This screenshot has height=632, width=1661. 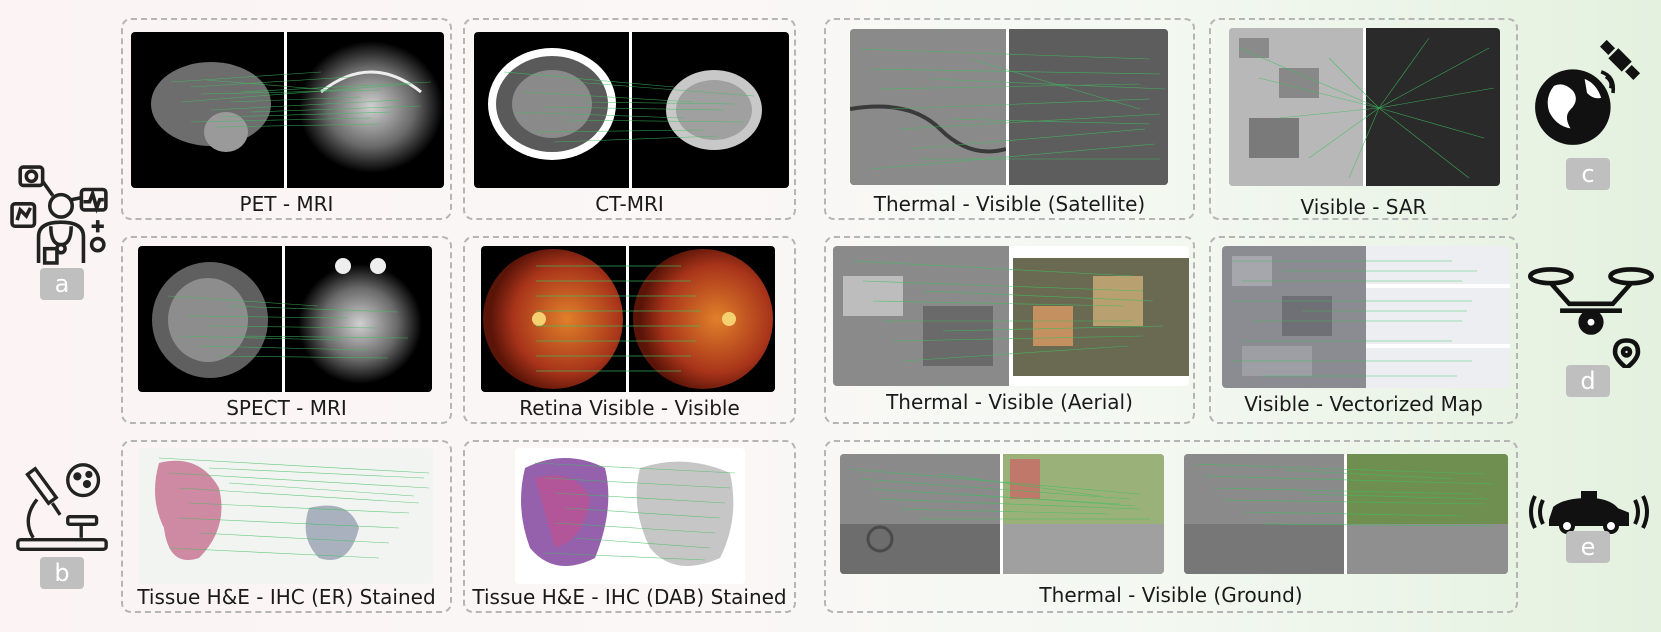 I want to click on category-badge-b: b, so click(x=62, y=573).